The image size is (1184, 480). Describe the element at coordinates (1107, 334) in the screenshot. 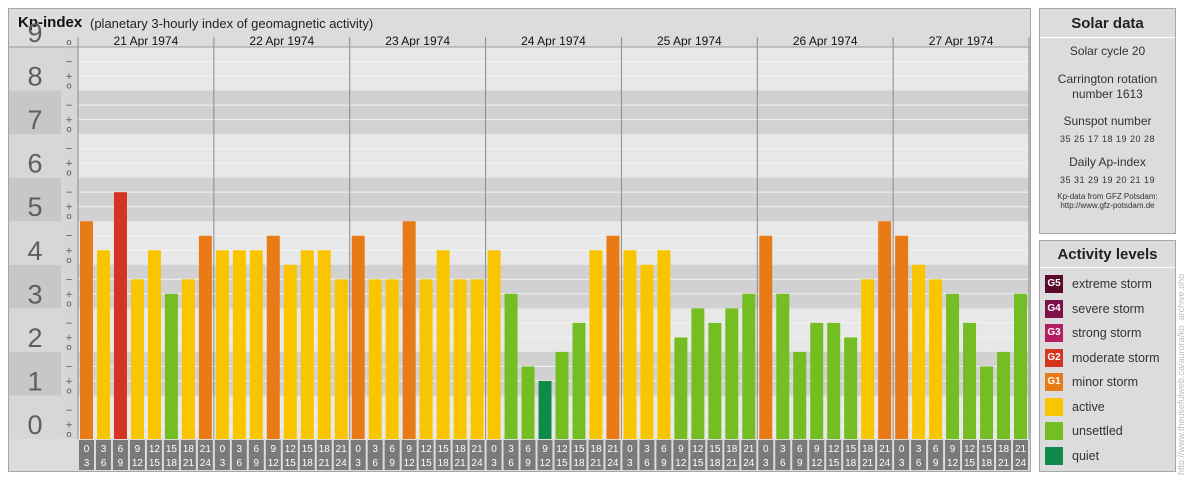

I see `legend-row: G3 strong storm` at that location.